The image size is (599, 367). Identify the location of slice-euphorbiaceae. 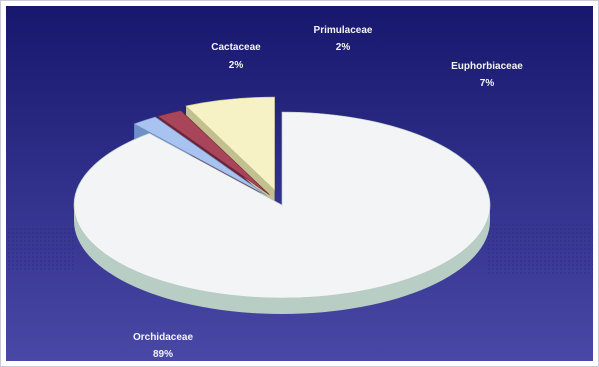
(230, 143).